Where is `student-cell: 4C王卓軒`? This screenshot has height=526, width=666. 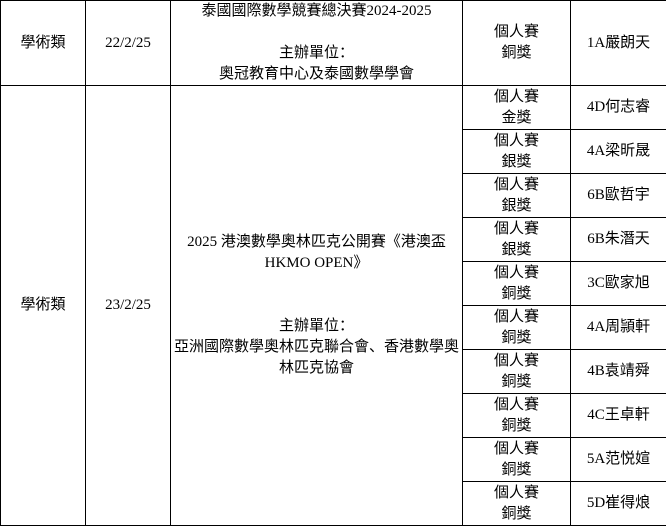 student-cell: 4C王卓軒 is located at coordinates (618, 416).